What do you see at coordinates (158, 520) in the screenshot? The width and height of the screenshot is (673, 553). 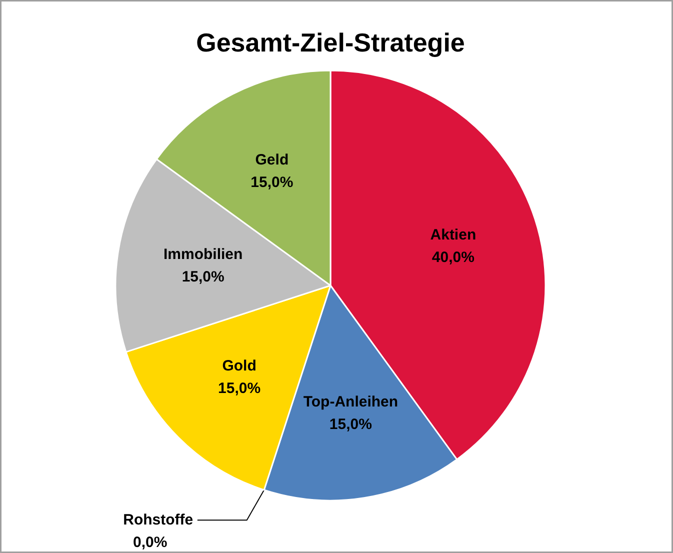 I see `category-label: Rohstoffe` at bounding box center [158, 520].